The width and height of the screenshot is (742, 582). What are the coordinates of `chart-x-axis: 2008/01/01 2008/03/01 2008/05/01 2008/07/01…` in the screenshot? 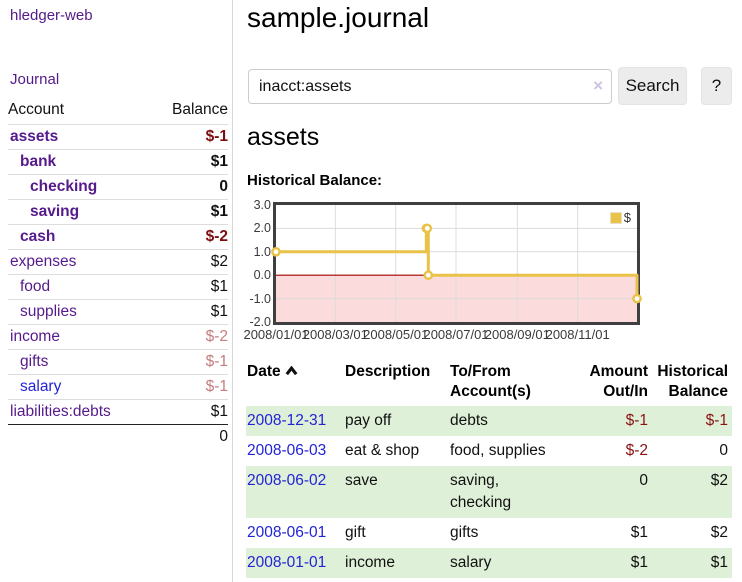 It's located at (438, 335).